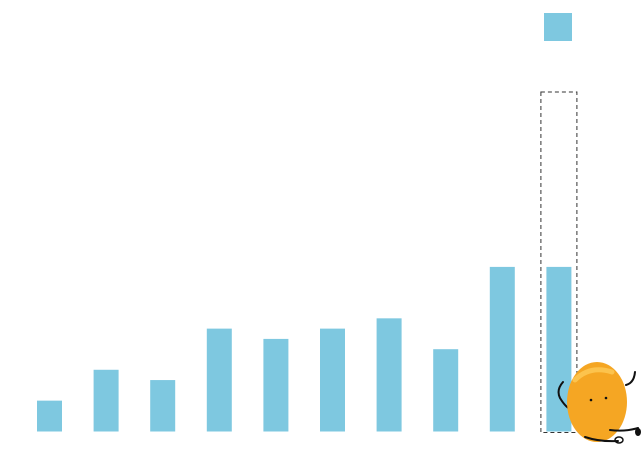 The width and height of the screenshot is (642, 461). I want to click on mascot, so click(599, 403).